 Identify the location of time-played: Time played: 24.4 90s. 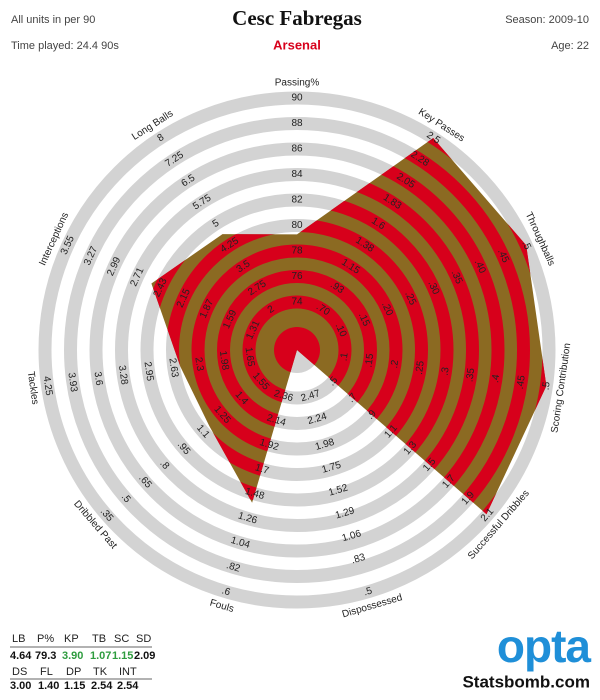
(65, 46).